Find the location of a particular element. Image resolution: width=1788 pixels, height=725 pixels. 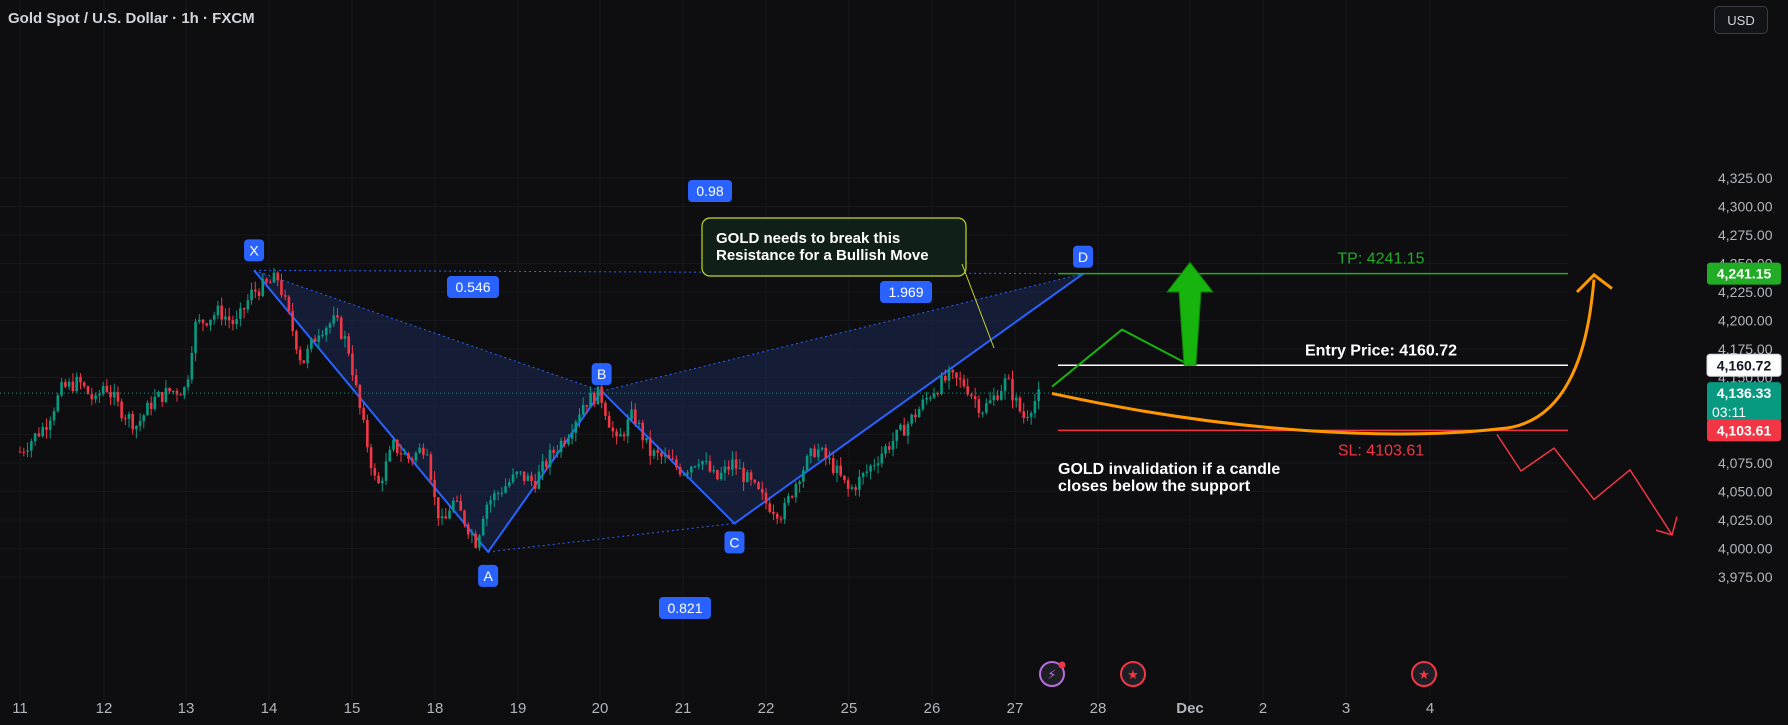

stop-loss-label: SL: 4103.61 is located at coordinates (1381, 450).